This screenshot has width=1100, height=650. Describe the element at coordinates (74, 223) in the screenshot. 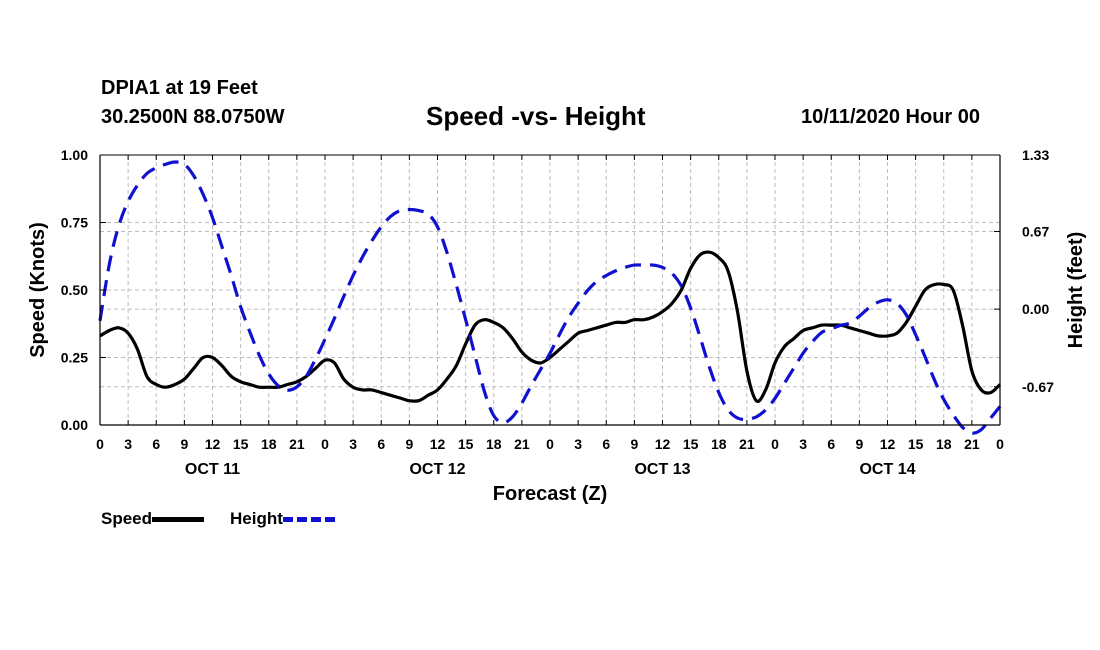

I see `y-tick-label: 0.75` at that location.